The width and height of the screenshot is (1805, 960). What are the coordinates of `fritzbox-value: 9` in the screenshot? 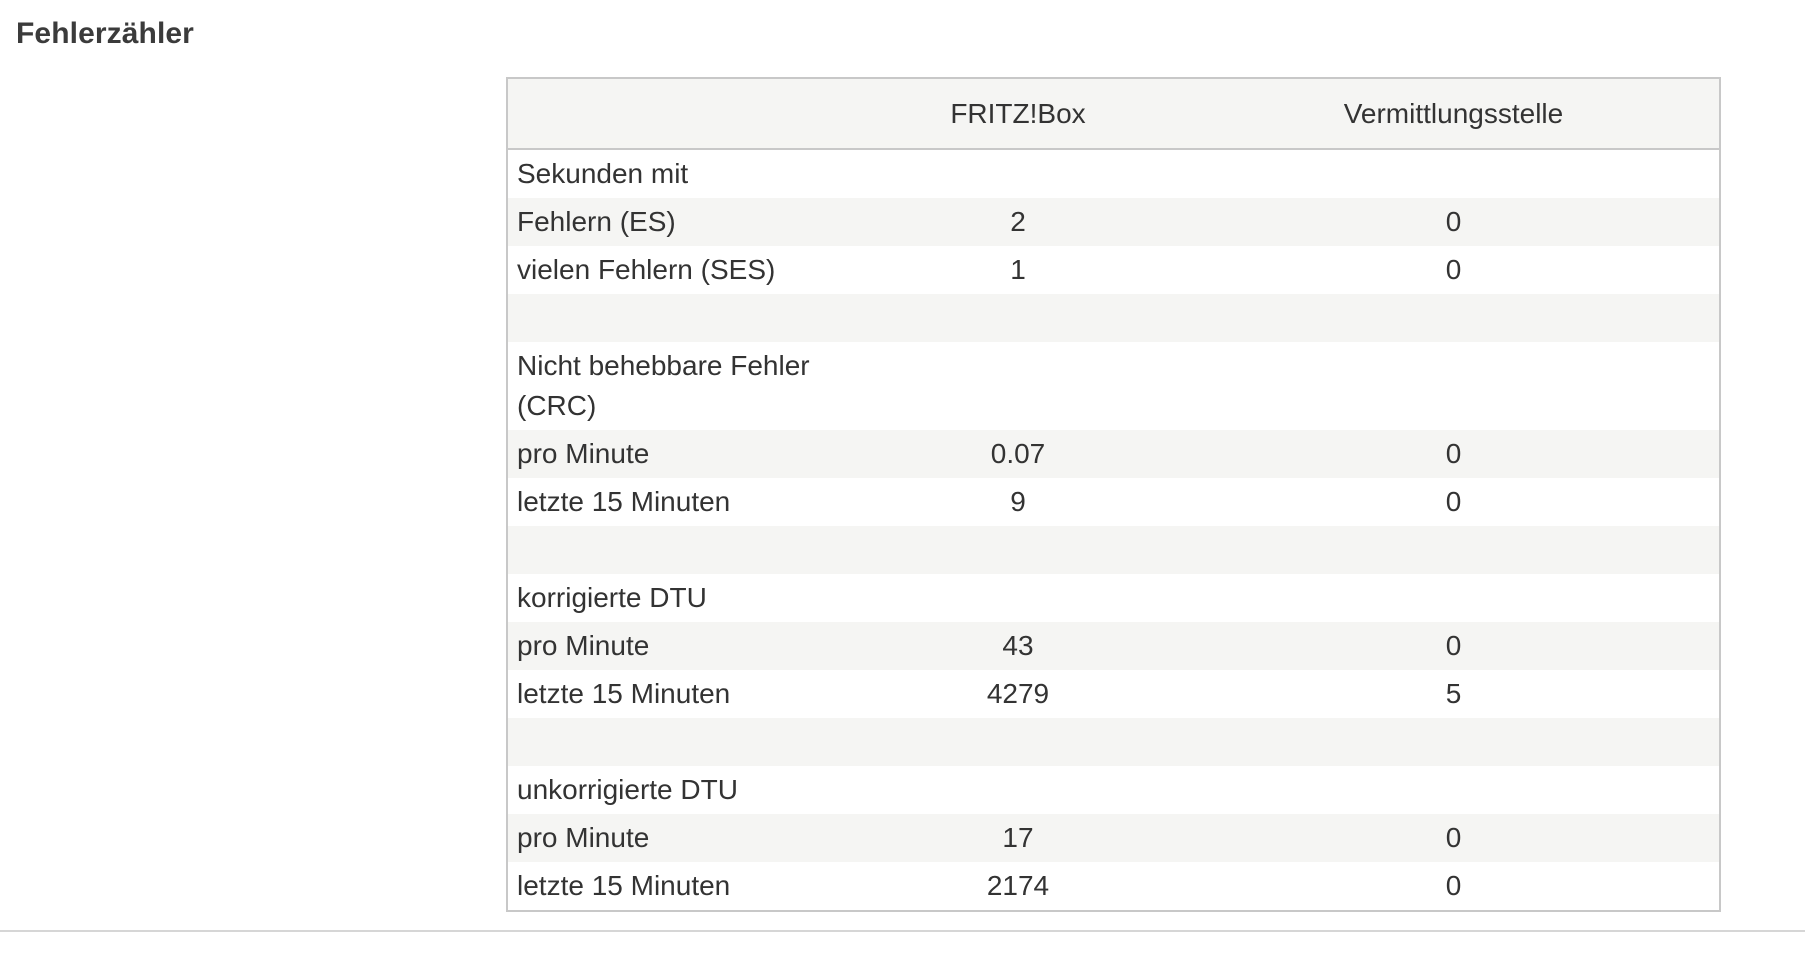 It's located at (1018, 501).